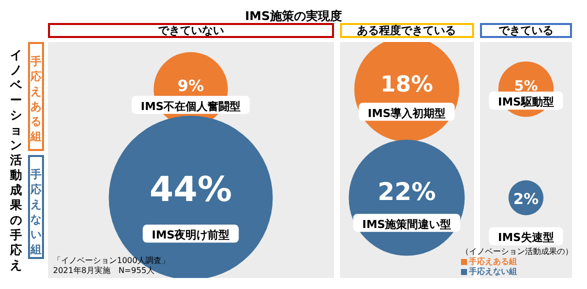 The height and width of the screenshot is (289, 587). I want to click on text: イノベーション活動成果の手応え, so click(16, 160).